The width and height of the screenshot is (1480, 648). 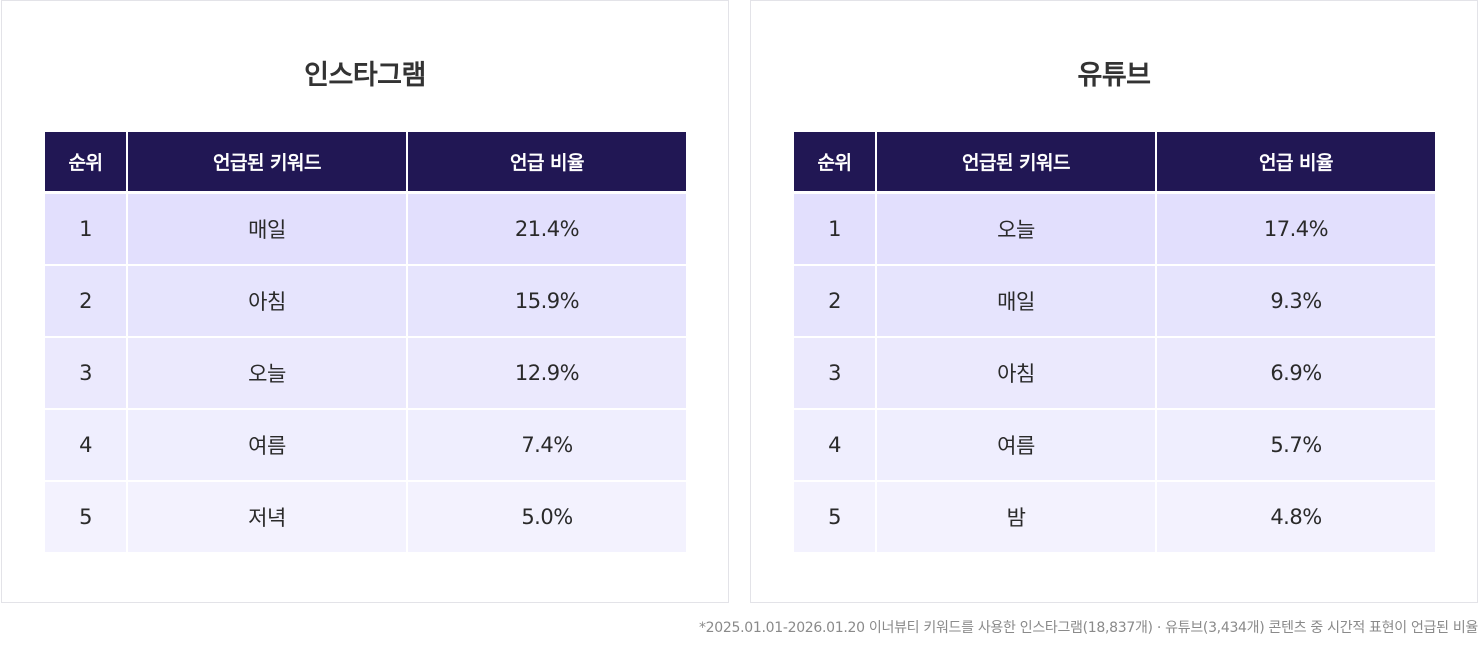 I want to click on table-row: 1 오늘 17.4%, so click(x=1114, y=229).